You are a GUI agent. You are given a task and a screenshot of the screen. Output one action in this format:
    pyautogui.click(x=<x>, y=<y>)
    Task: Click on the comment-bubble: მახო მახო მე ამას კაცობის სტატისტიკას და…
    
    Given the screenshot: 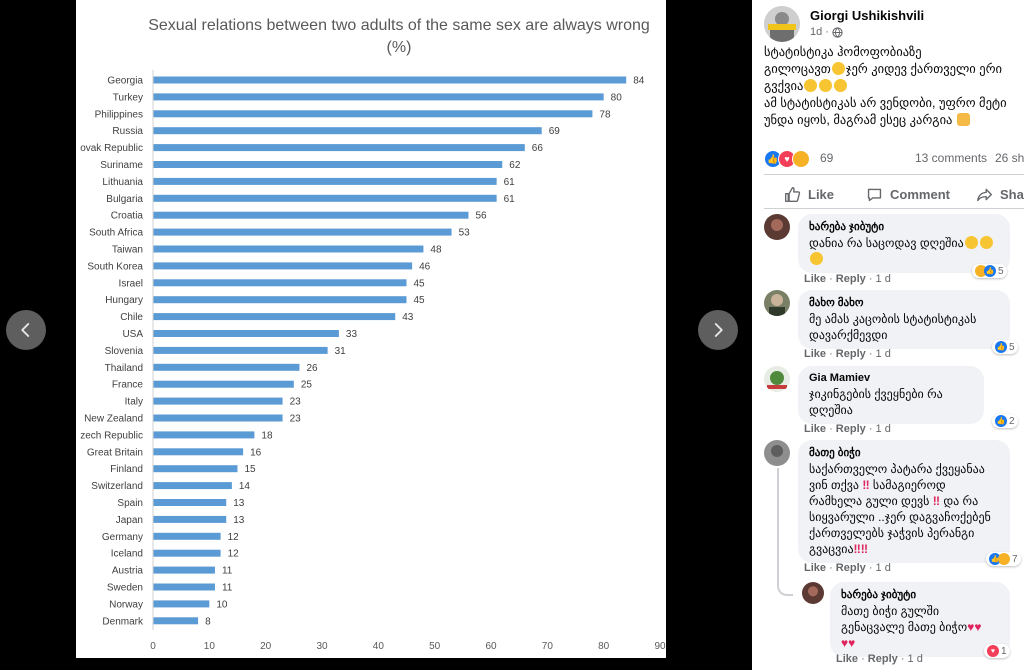 What is the action you would take?
    pyautogui.click(x=904, y=319)
    